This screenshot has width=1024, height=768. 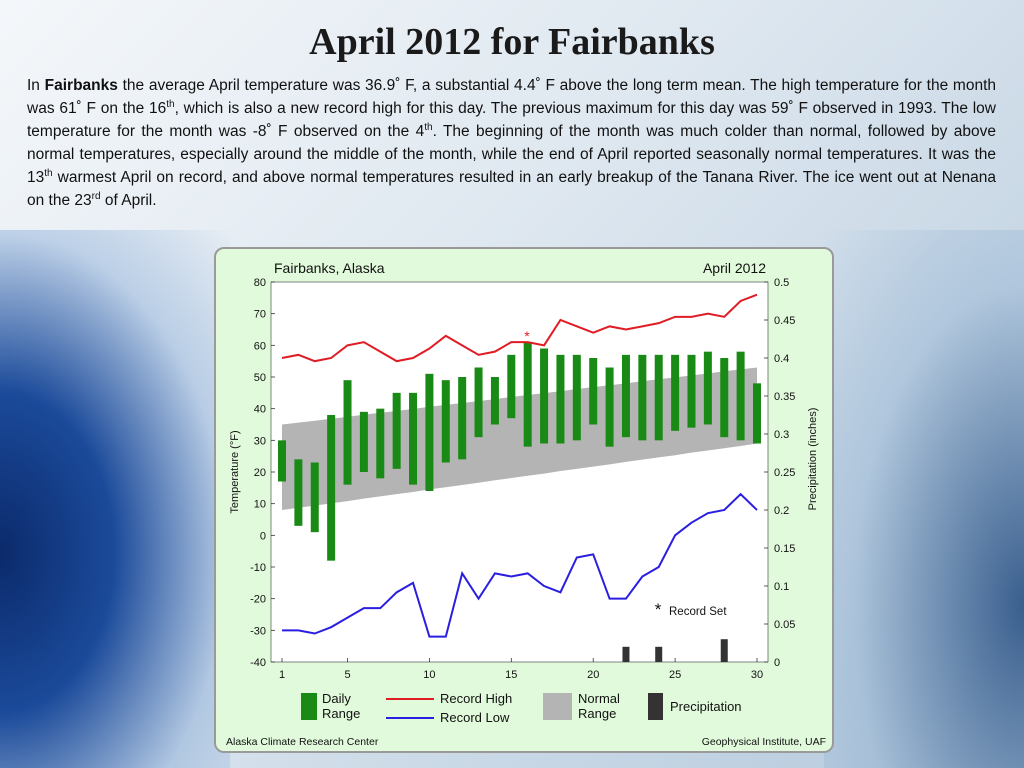 What do you see at coordinates (260, 505) in the screenshot?
I see `y-tick-label: 10` at bounding box center [260, 505].